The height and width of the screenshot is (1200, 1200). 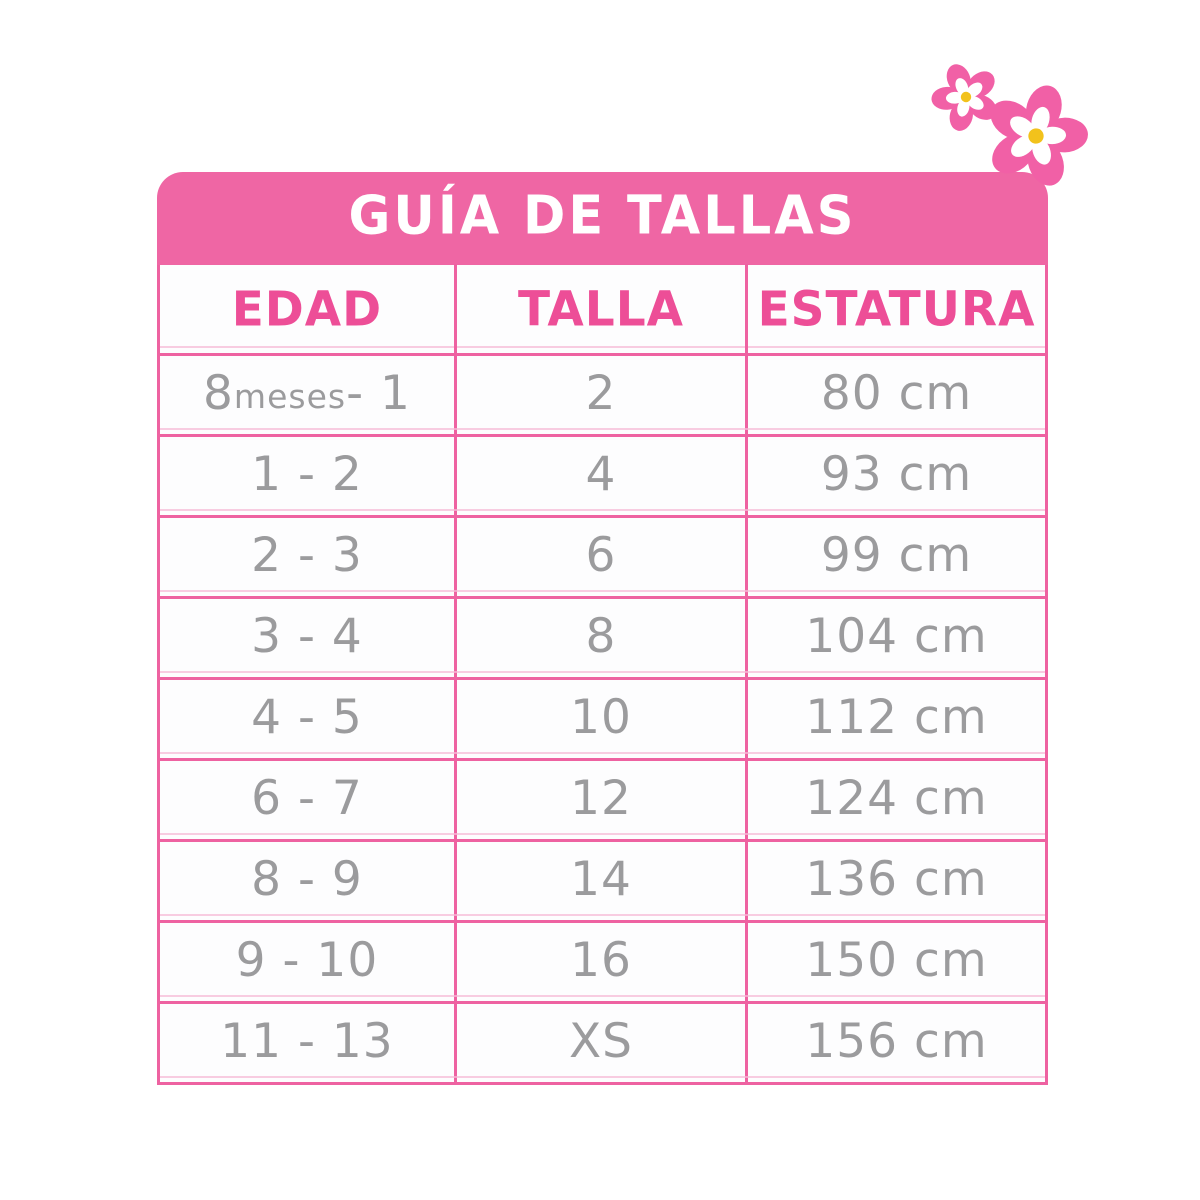 What do you see at coordinates (896, 717) in the screenshot?
I see `table-cell: 112 cm` at bounding box center [896, 717].